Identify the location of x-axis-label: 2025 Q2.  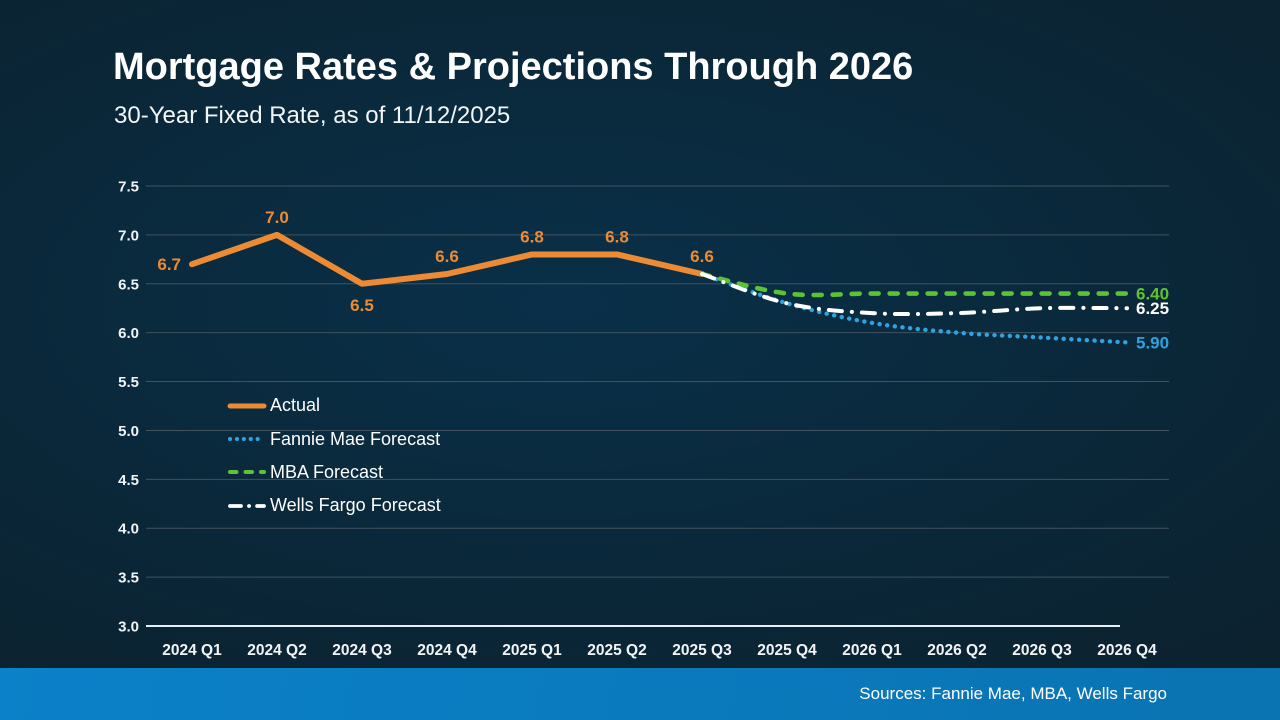
(616, 650).